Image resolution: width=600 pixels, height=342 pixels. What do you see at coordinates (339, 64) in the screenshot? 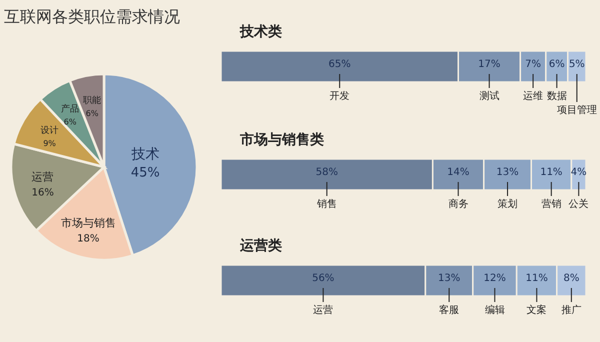
I see `data-label: 65%` at bounding box center [339, 64].